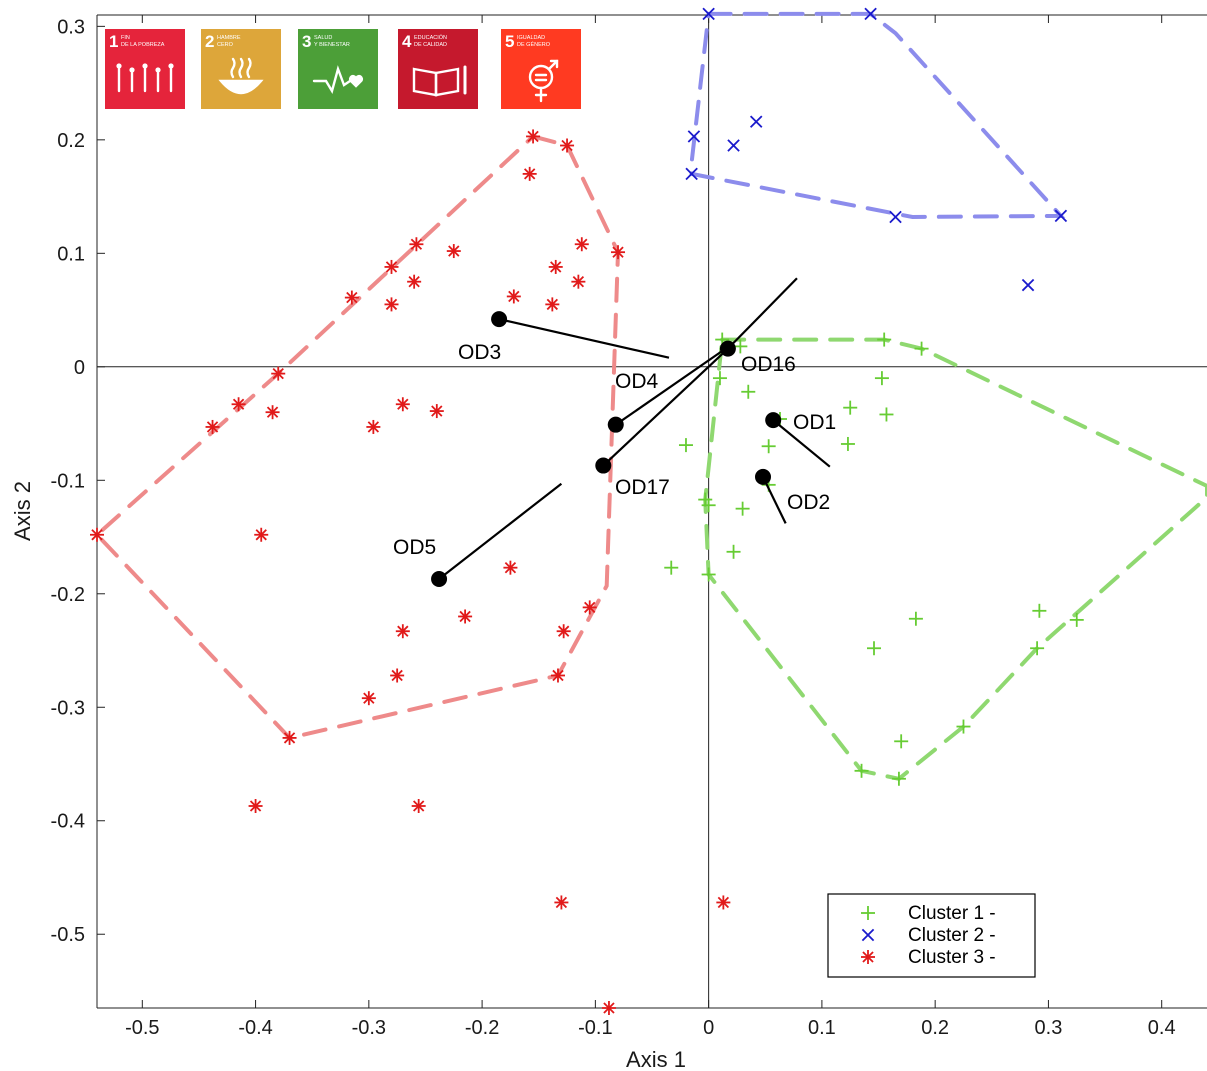  I want to click on y-tick-label: 0, so click(79, 368).